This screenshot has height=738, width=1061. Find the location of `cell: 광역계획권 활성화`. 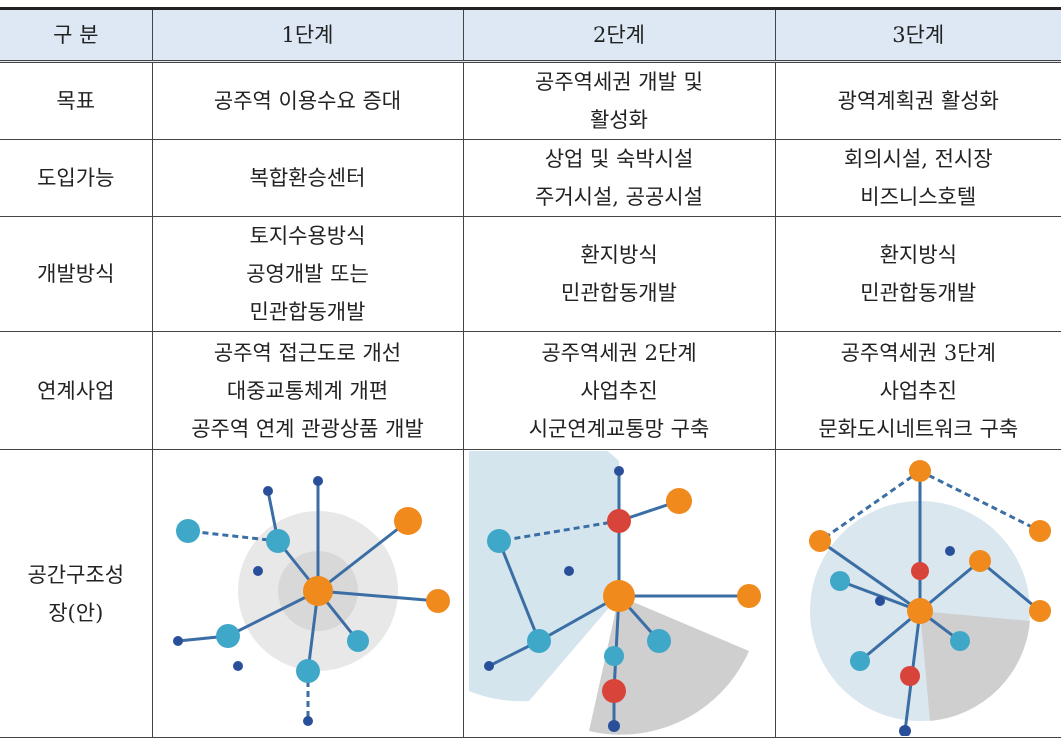

cell: 광역계획권 활성화 is located at coordinates (917, 100).